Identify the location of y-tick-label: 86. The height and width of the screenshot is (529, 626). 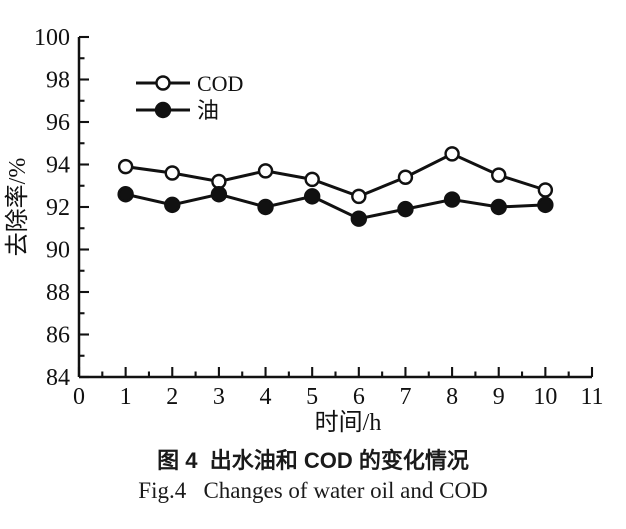
(58, 336).